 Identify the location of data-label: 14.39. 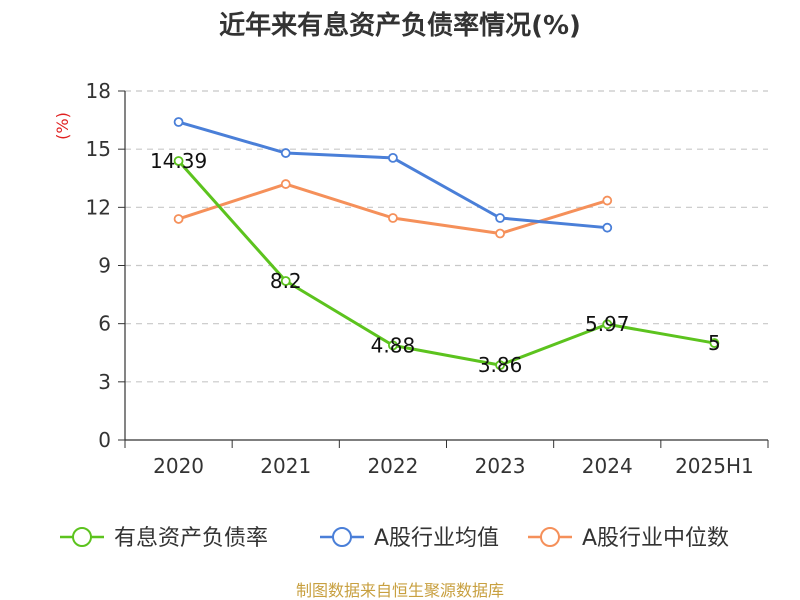
(178, 161).